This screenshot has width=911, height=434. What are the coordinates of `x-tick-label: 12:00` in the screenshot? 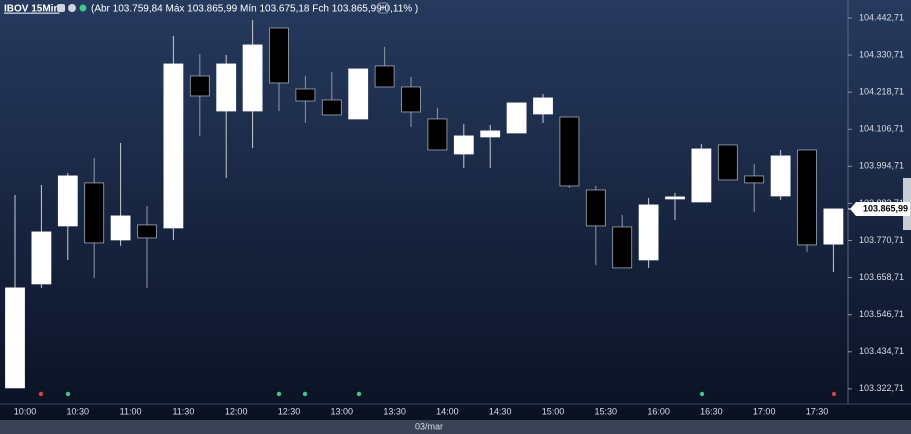 It's located at (236, 411).